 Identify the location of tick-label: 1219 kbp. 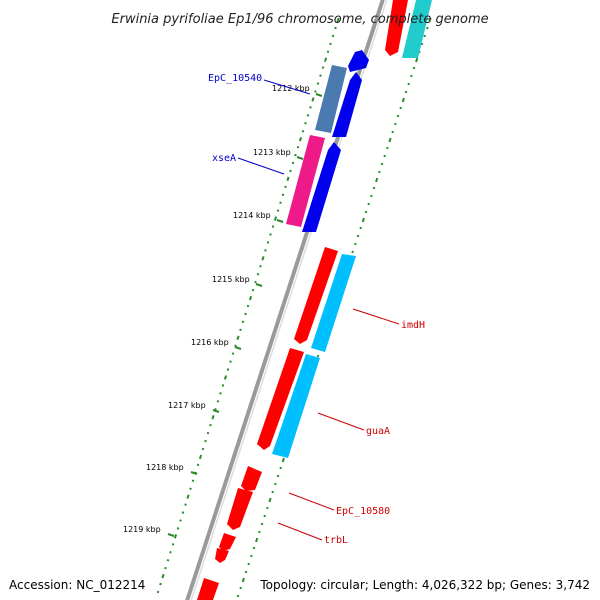
(142, 529).